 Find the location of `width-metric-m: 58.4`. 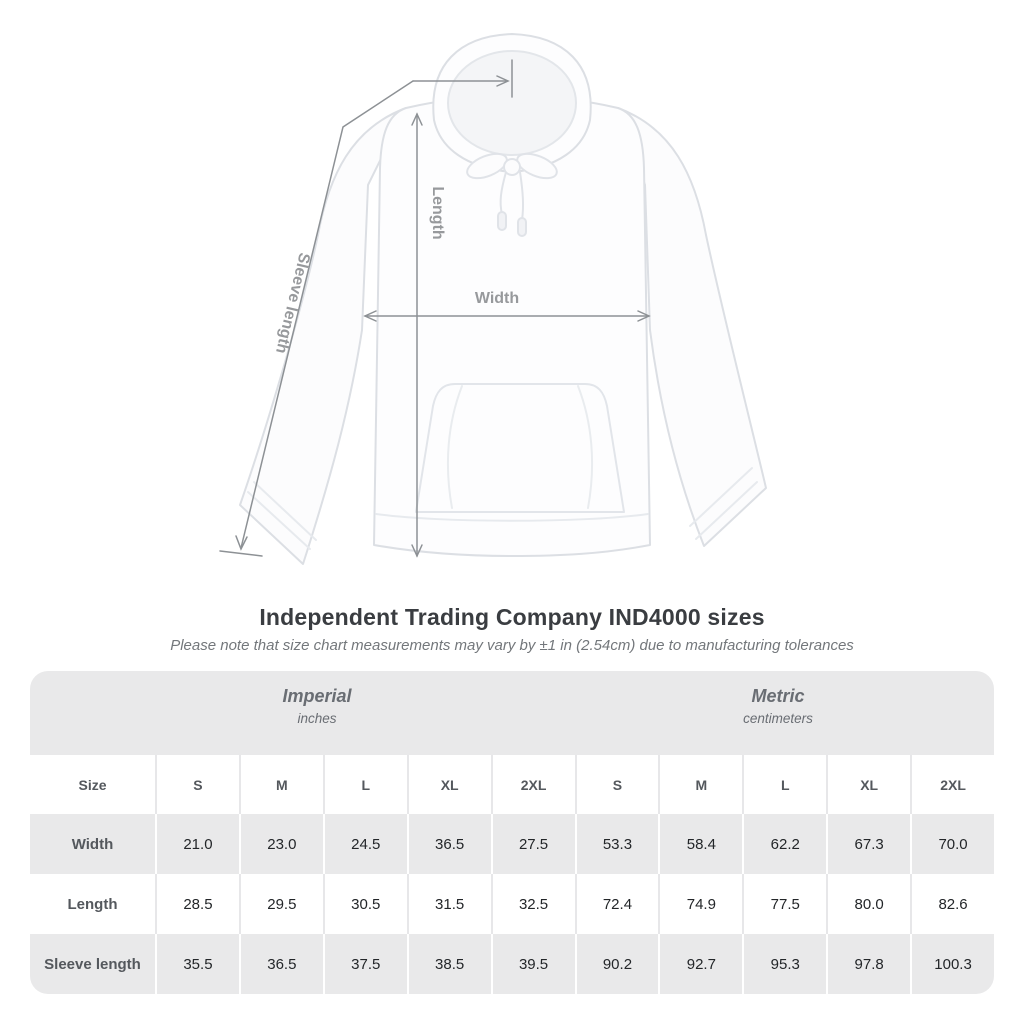

width-metric-m: 58.4 is located at coordinates (700, 844).